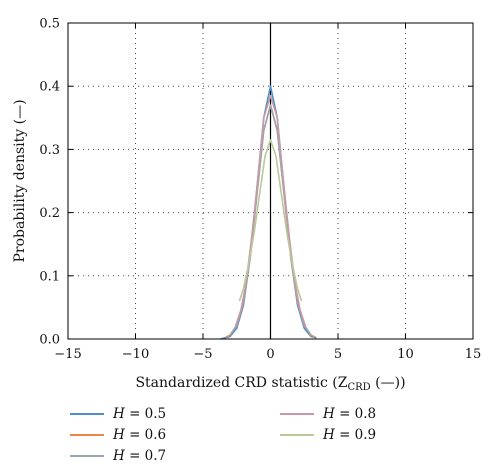 The width and height of the screenshot is (500, 476). What do you see at coordinates (270, 354) in the screenshot?
I see `x-tick-label: 0` at bounding box center [270, 354].